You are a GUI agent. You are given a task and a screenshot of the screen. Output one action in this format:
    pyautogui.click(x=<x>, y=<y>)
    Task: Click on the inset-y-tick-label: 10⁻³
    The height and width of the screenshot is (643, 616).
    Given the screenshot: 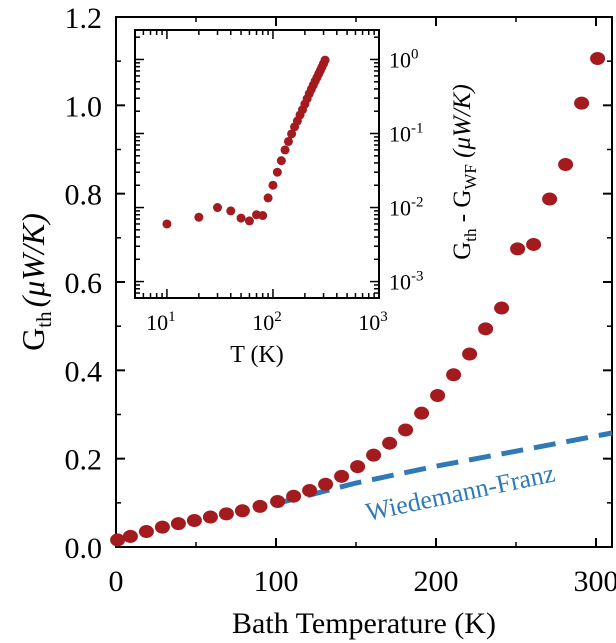 What is the action you would take?
    pyautogui.click(x=406, y=282)
    